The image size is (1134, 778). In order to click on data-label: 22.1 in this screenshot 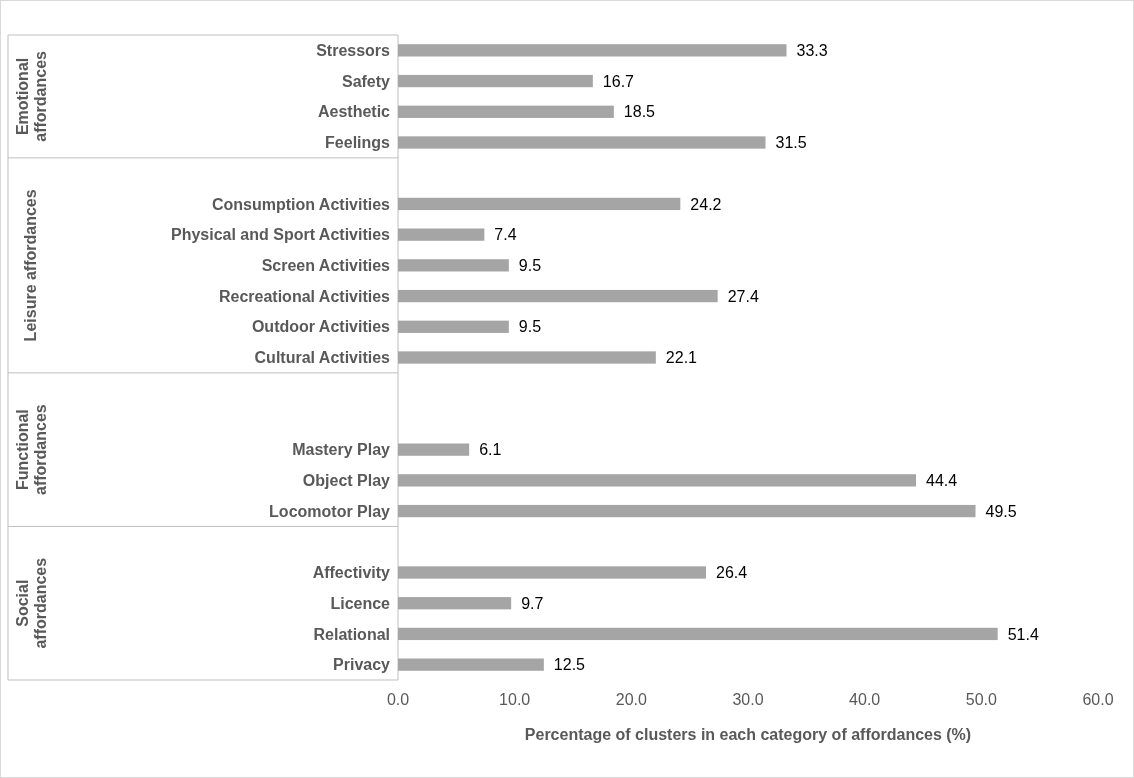, I will do `click(681, 358)`.